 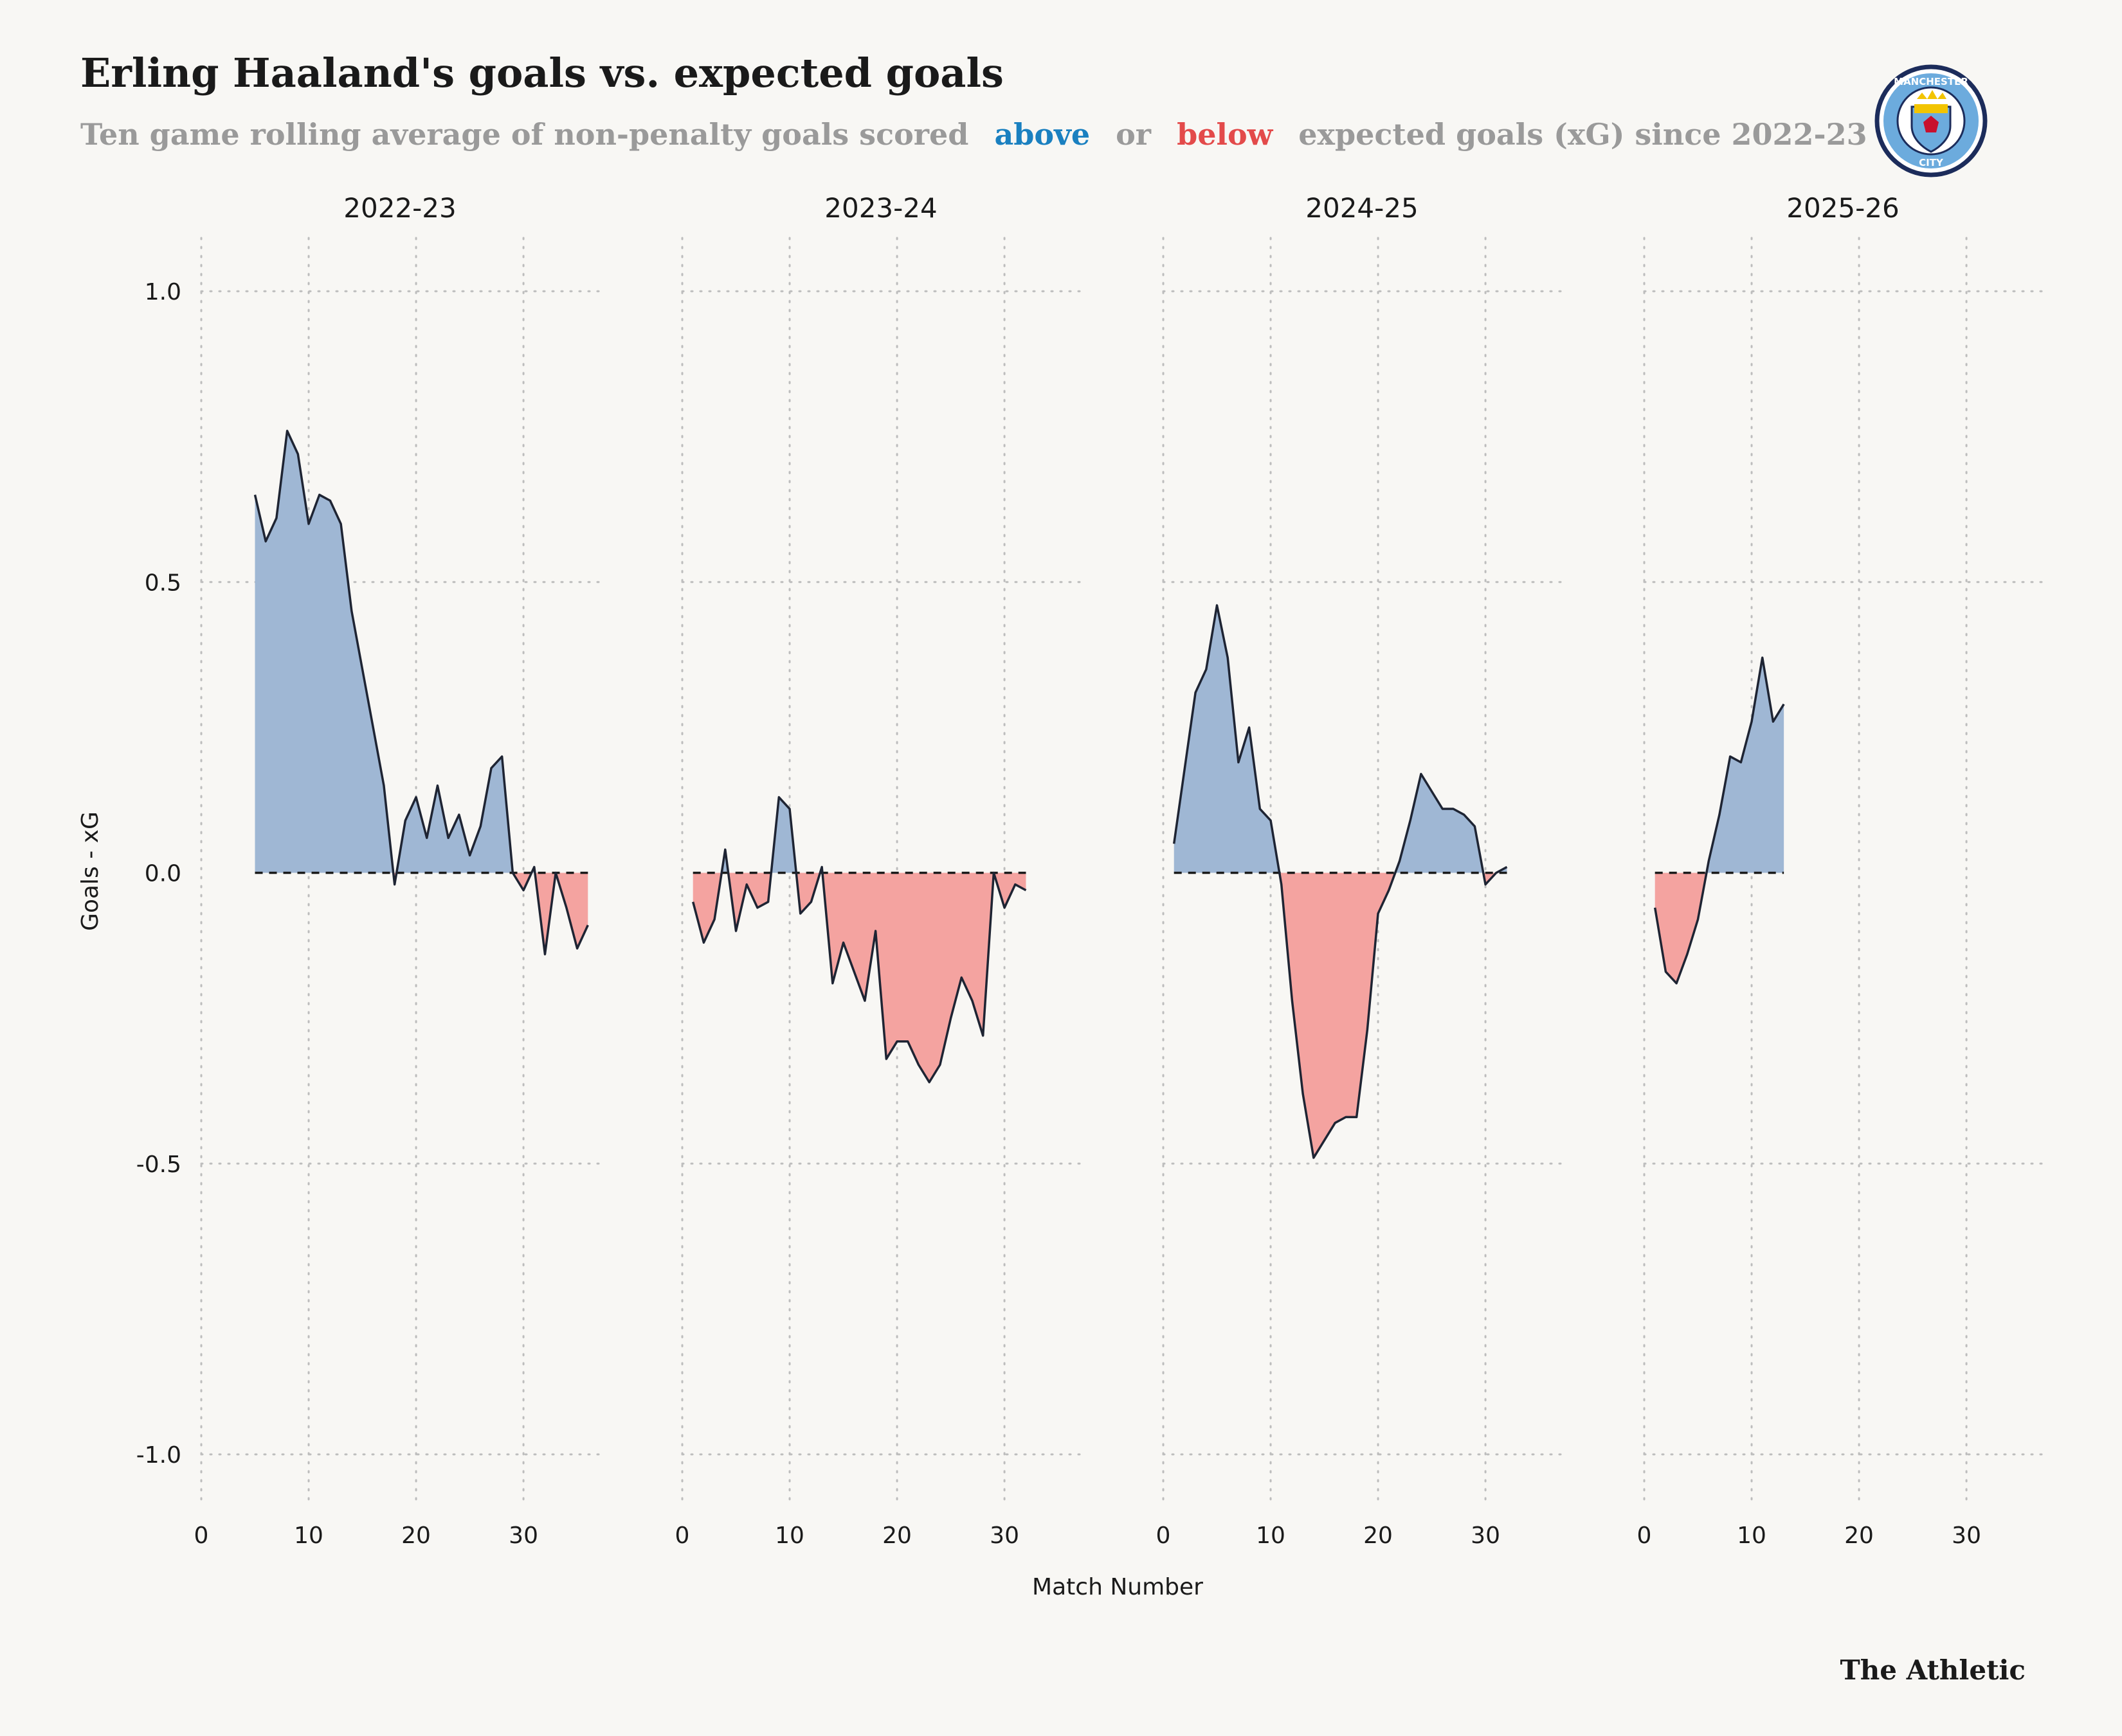 I want to click on y-tick-labels: -1.0 -0.5 0.0 0.5 1.0, so click(x=158, y=874).